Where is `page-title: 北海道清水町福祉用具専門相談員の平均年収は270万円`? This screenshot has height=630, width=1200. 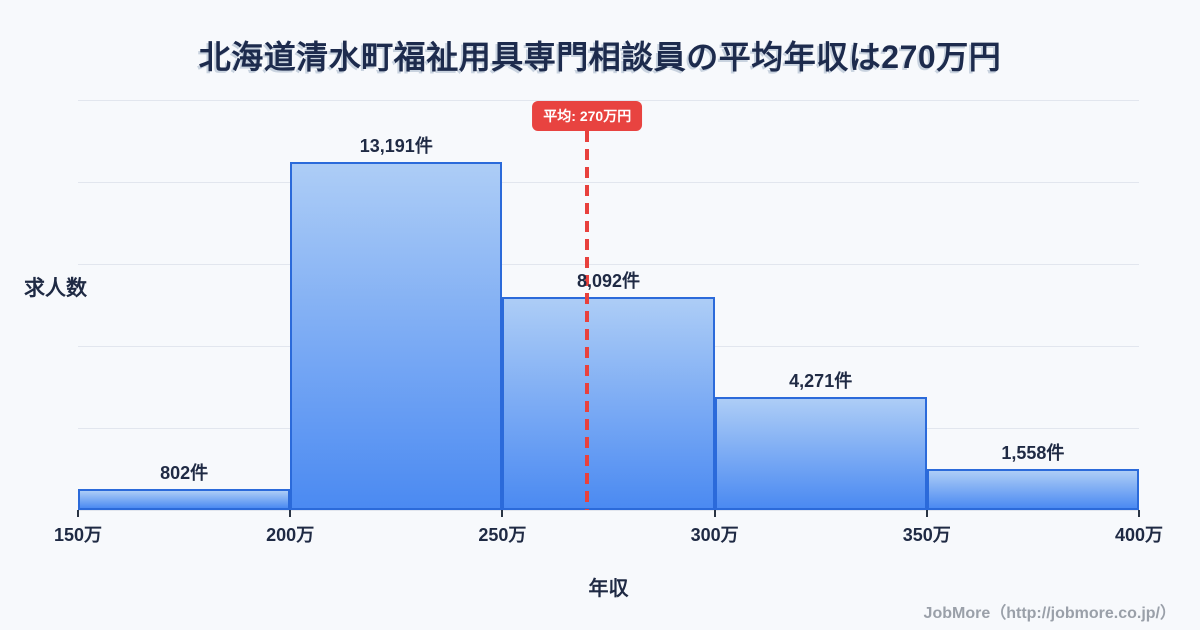 page-title: 北海道清水町福祉用具専門相談員の平均年収は270万円 is located at coordinates (600, 57).